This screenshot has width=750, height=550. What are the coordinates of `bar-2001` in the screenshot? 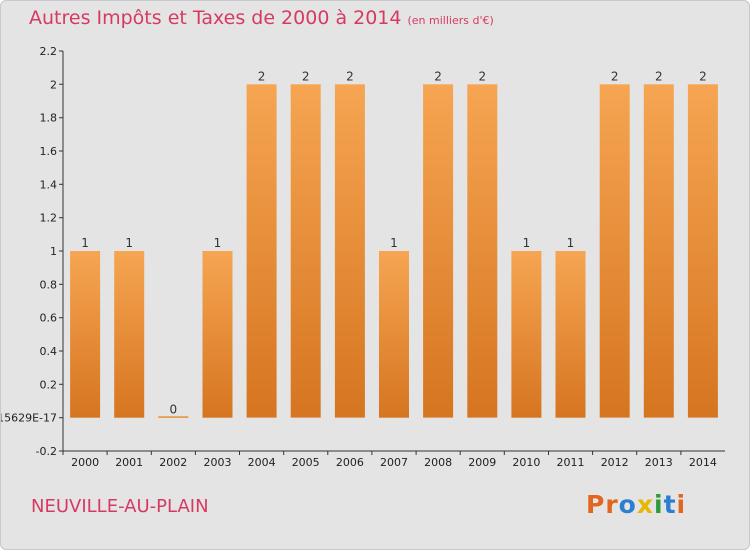 It's located at (129, 334).